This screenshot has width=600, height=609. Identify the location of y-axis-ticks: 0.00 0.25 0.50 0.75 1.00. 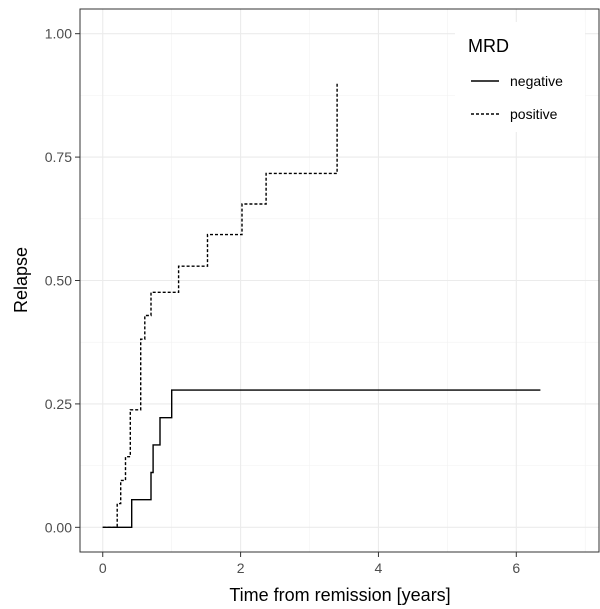
(62, 280).